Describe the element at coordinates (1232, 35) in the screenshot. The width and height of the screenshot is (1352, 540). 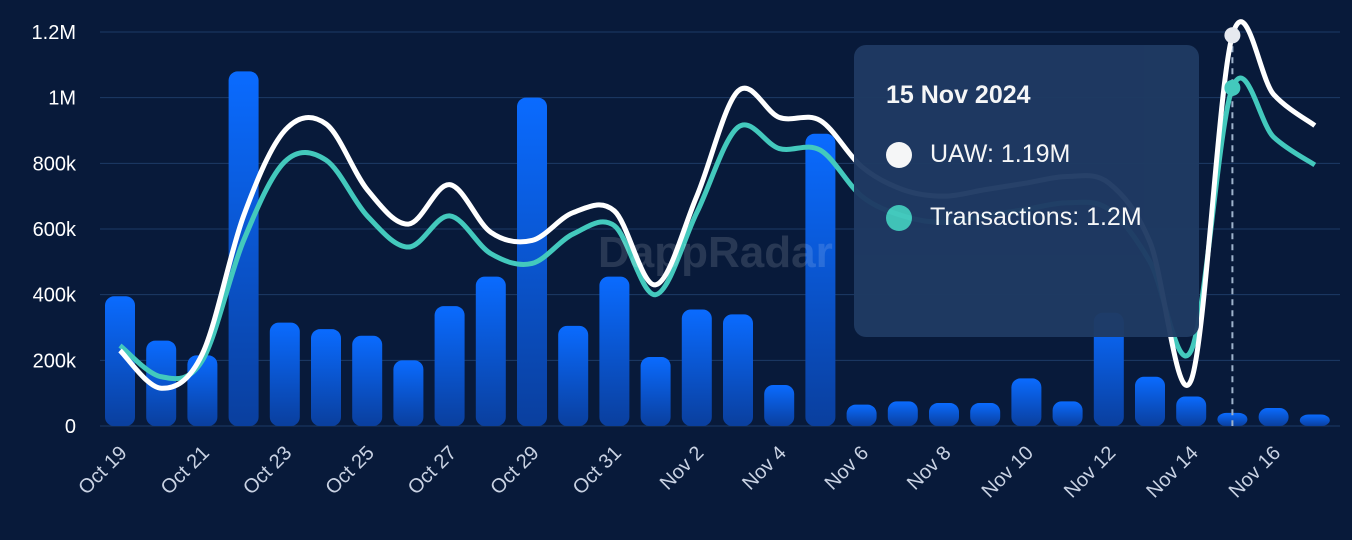
I see `uaw-highlight-point` at that location.